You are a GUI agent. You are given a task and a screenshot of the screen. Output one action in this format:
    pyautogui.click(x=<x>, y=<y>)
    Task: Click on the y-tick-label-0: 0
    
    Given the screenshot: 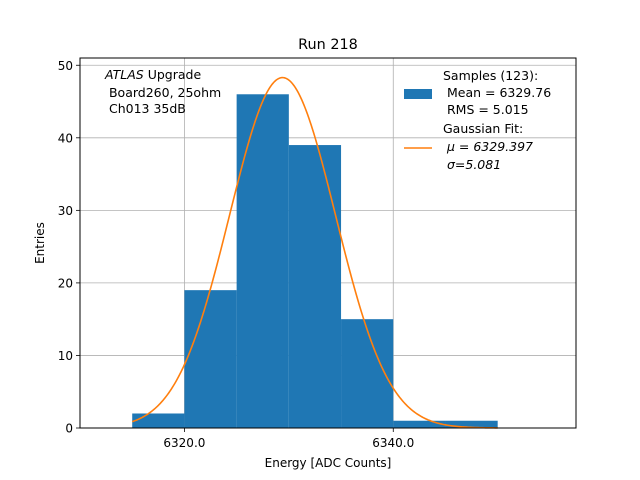 What is the action you would take?
    pyautogui.click(x=69, y=429)
    